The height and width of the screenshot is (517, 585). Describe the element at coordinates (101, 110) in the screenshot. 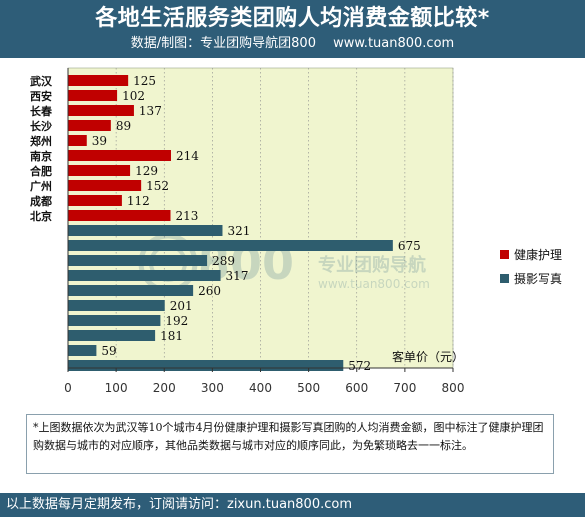

I see `bar-health-长春` at that location.